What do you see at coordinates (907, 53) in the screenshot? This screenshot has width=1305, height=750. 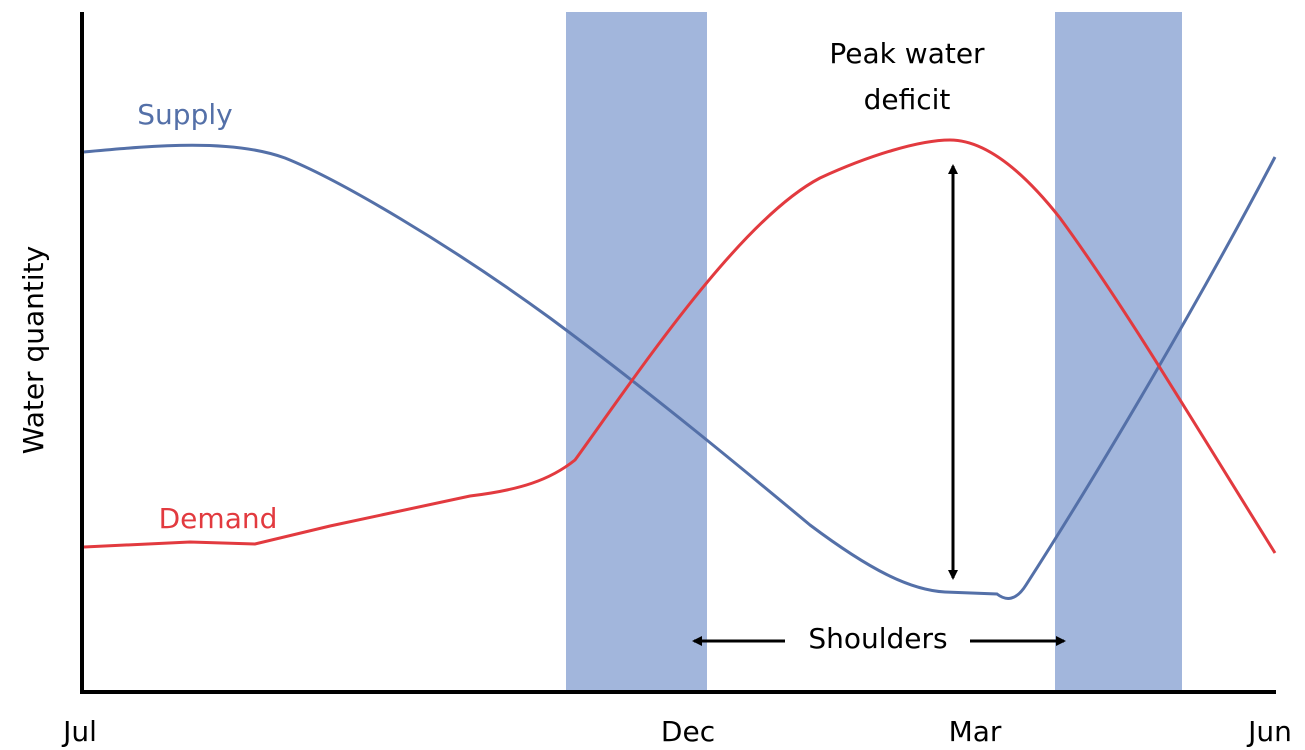 I see `annotation: Peak water` at bounding box center [907, 53].